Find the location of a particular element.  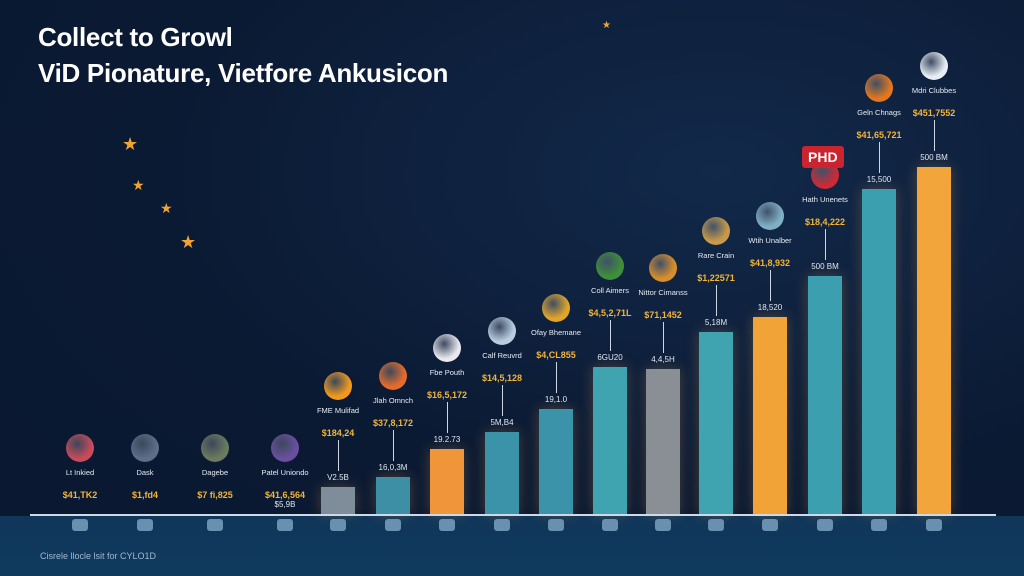

bar-value-label: 15,500 is located at coordinates (879, 179).